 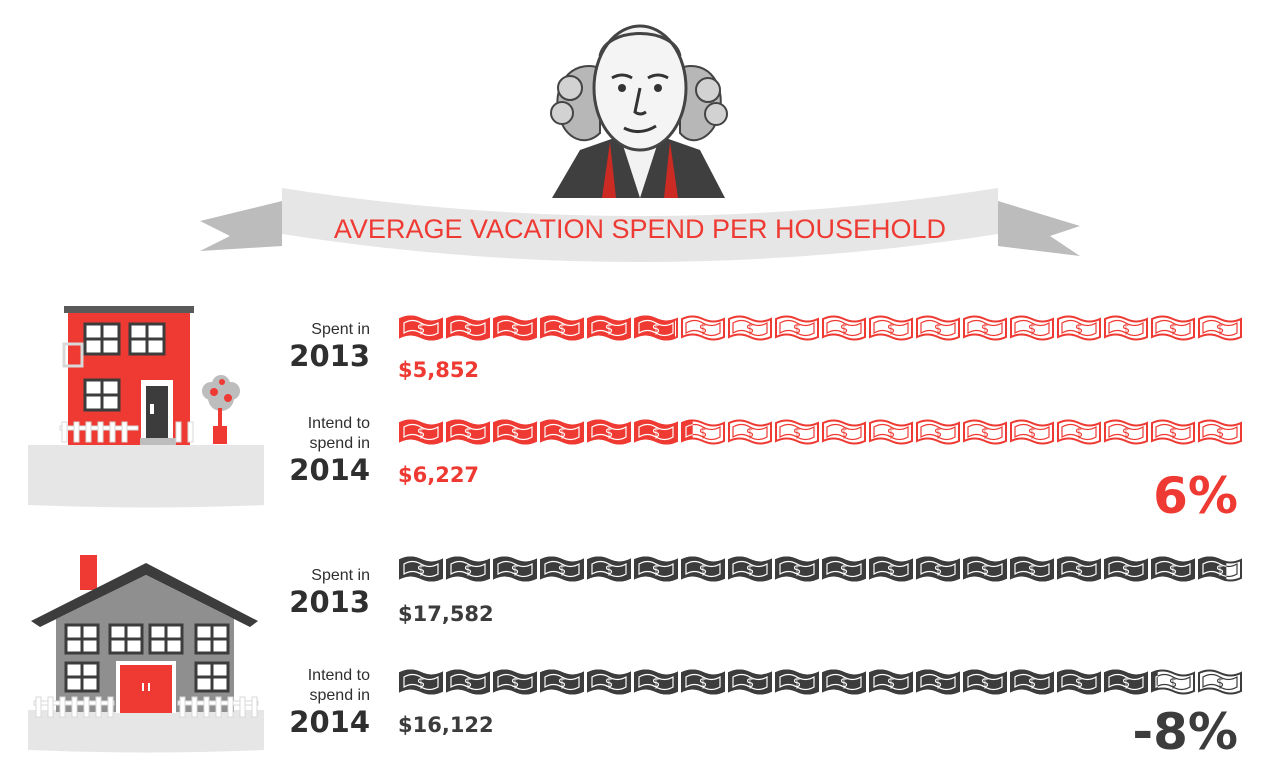 What do you see at coordinates (439, 475) in the screenshot?
I see `amount-label: $6,227` at bounding box center [439, 475].